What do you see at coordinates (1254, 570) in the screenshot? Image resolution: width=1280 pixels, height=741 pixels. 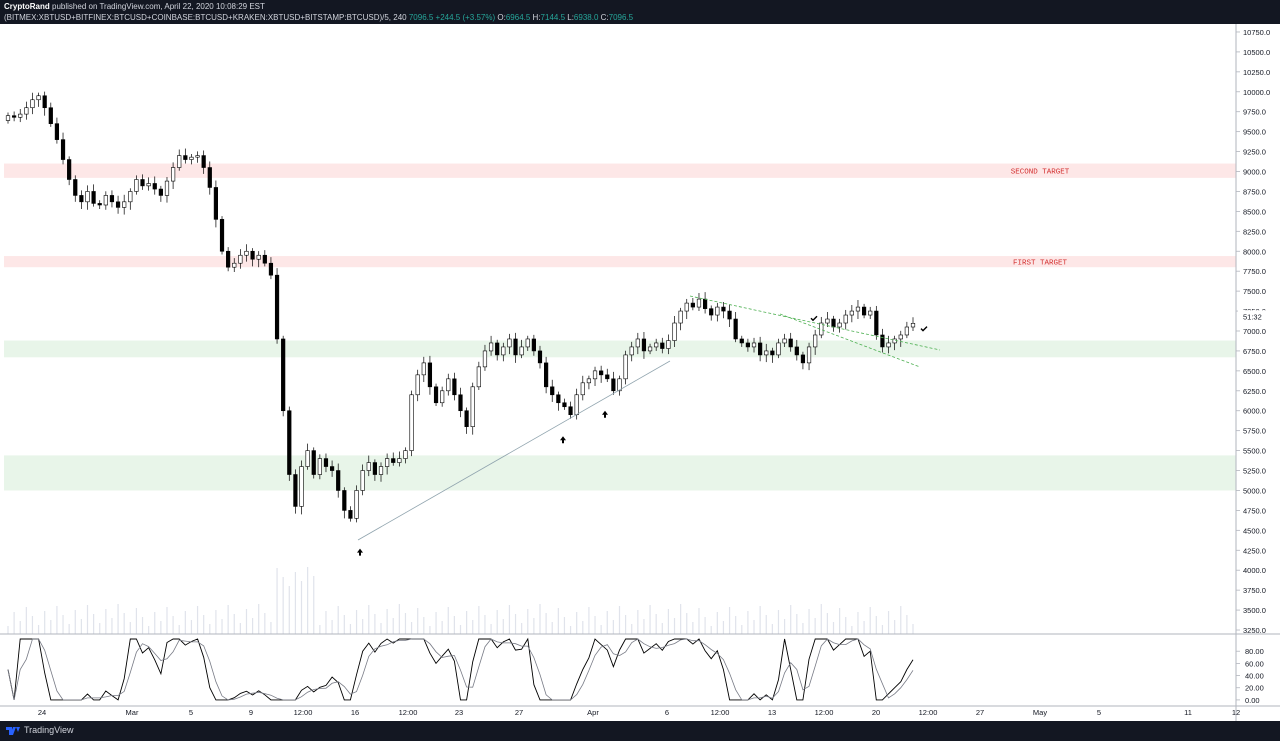 I see `price-tick-label: 4000.0` at bounding box center [1254, 570].